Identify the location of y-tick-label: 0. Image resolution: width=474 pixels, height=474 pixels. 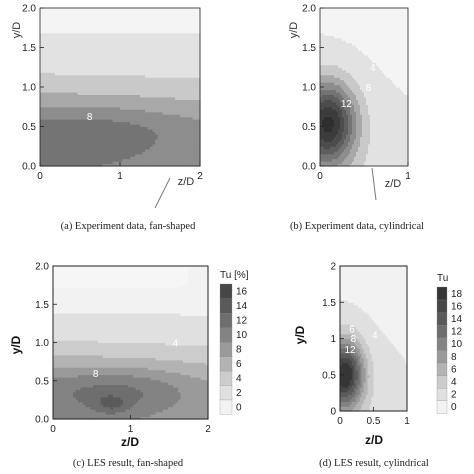
(333, 412).